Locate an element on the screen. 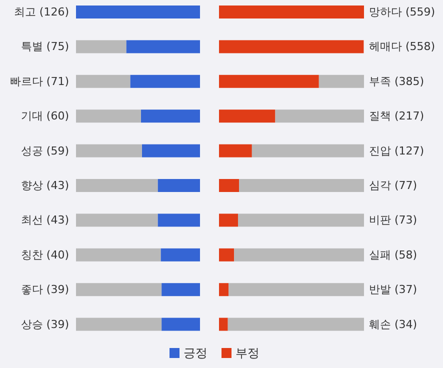 The image size is (443, 368). y-tick-label: 빠르다 (71) is located at coordinates (39, 81).